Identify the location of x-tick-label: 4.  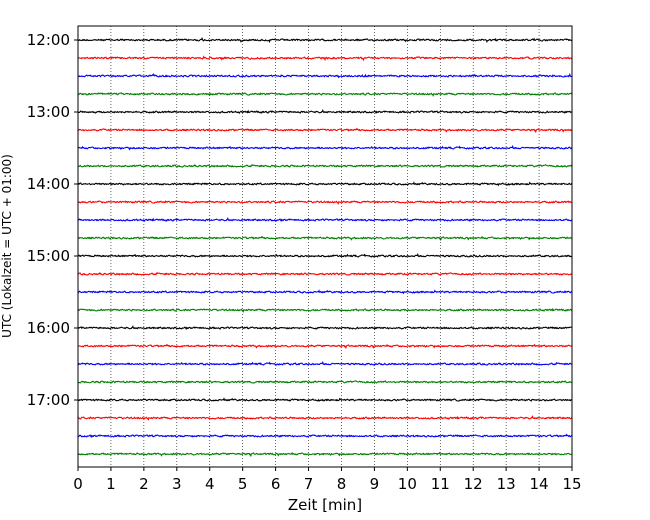
(210, 484).